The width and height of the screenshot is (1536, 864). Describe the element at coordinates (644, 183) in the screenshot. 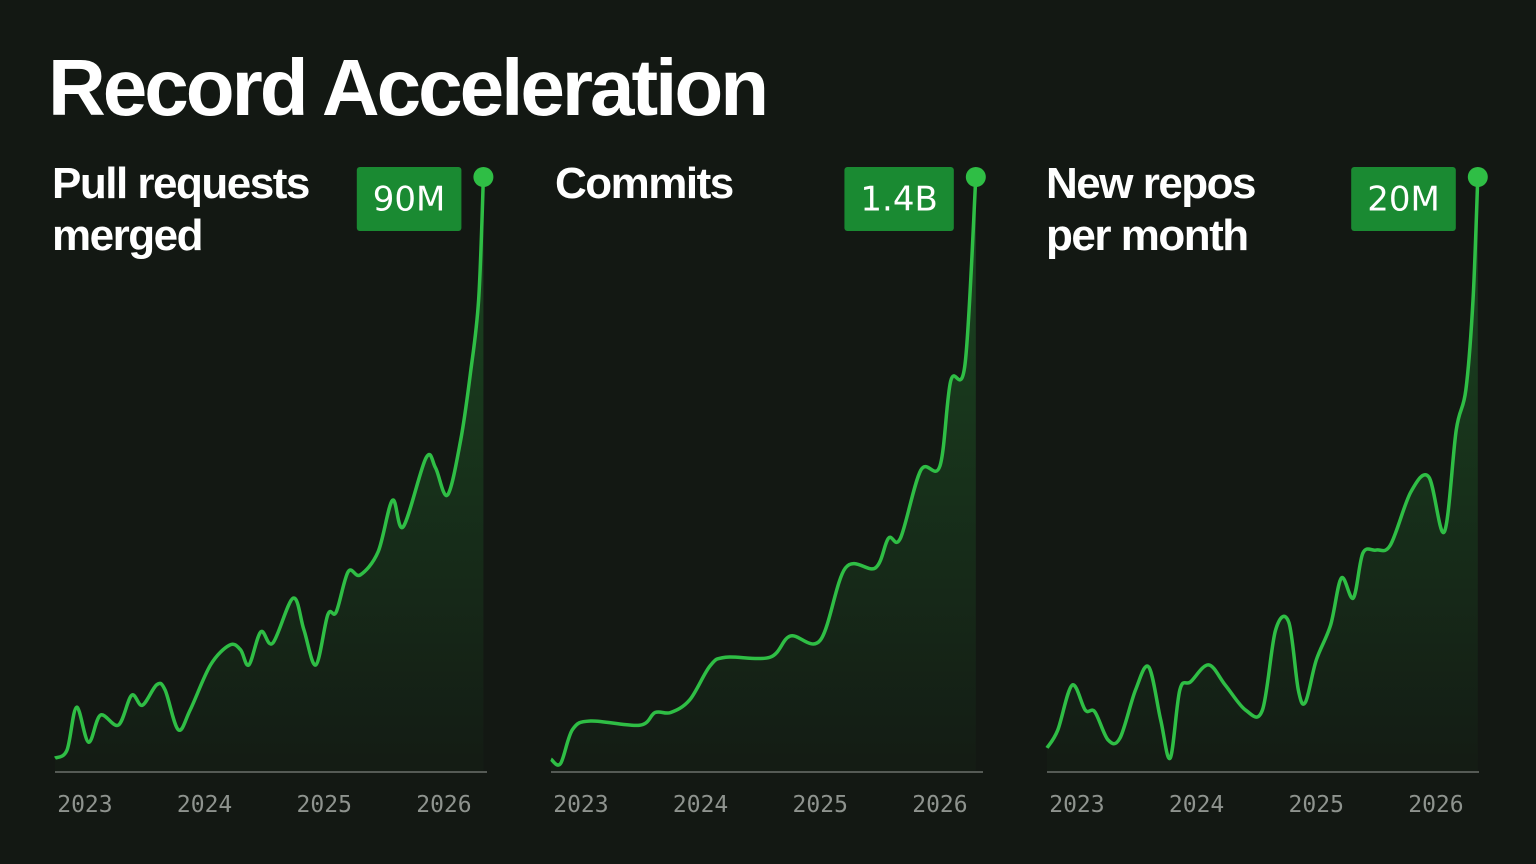

I see `chart-title: Commits` at that location.